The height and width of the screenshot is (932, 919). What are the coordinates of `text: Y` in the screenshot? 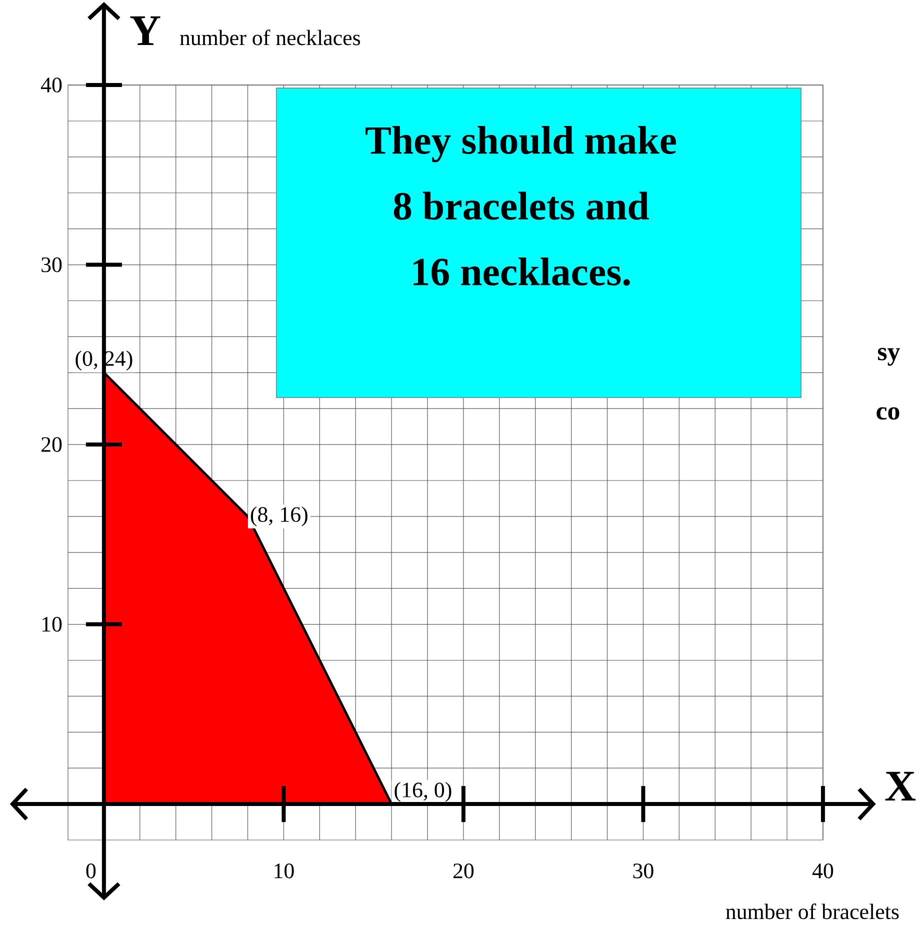 It's located at (145, 31).